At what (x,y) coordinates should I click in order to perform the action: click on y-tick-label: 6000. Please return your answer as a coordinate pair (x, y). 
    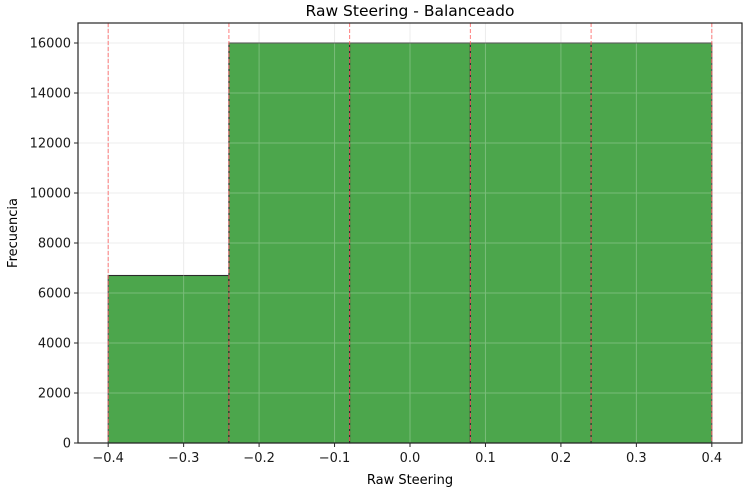
    Looking at the image, I should click on (54, 294).